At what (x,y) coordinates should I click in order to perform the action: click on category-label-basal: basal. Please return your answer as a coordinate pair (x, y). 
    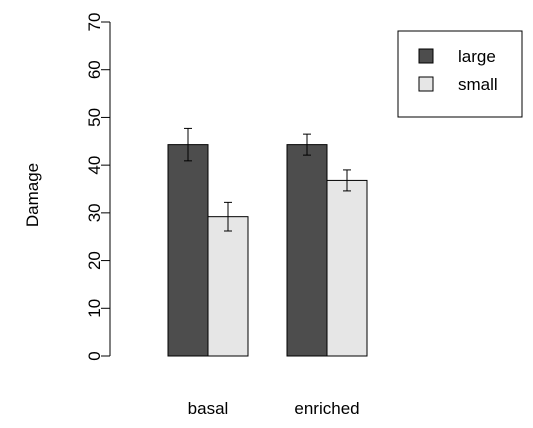
    Looking at the image, I should click on (208, 408).